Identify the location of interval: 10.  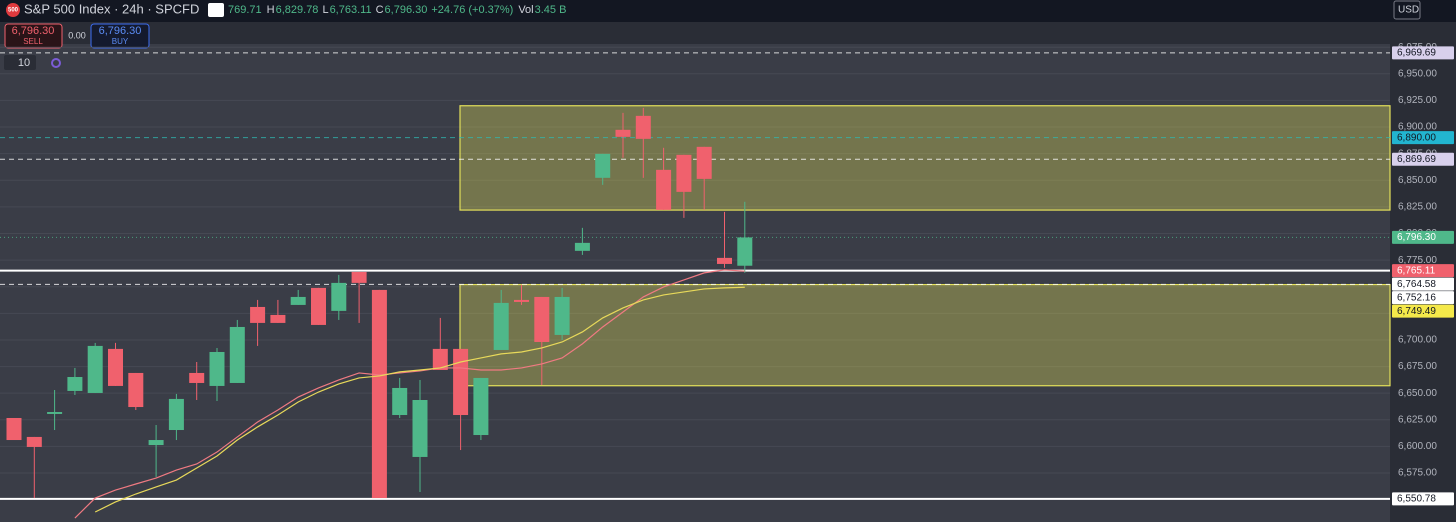
(24, 63).